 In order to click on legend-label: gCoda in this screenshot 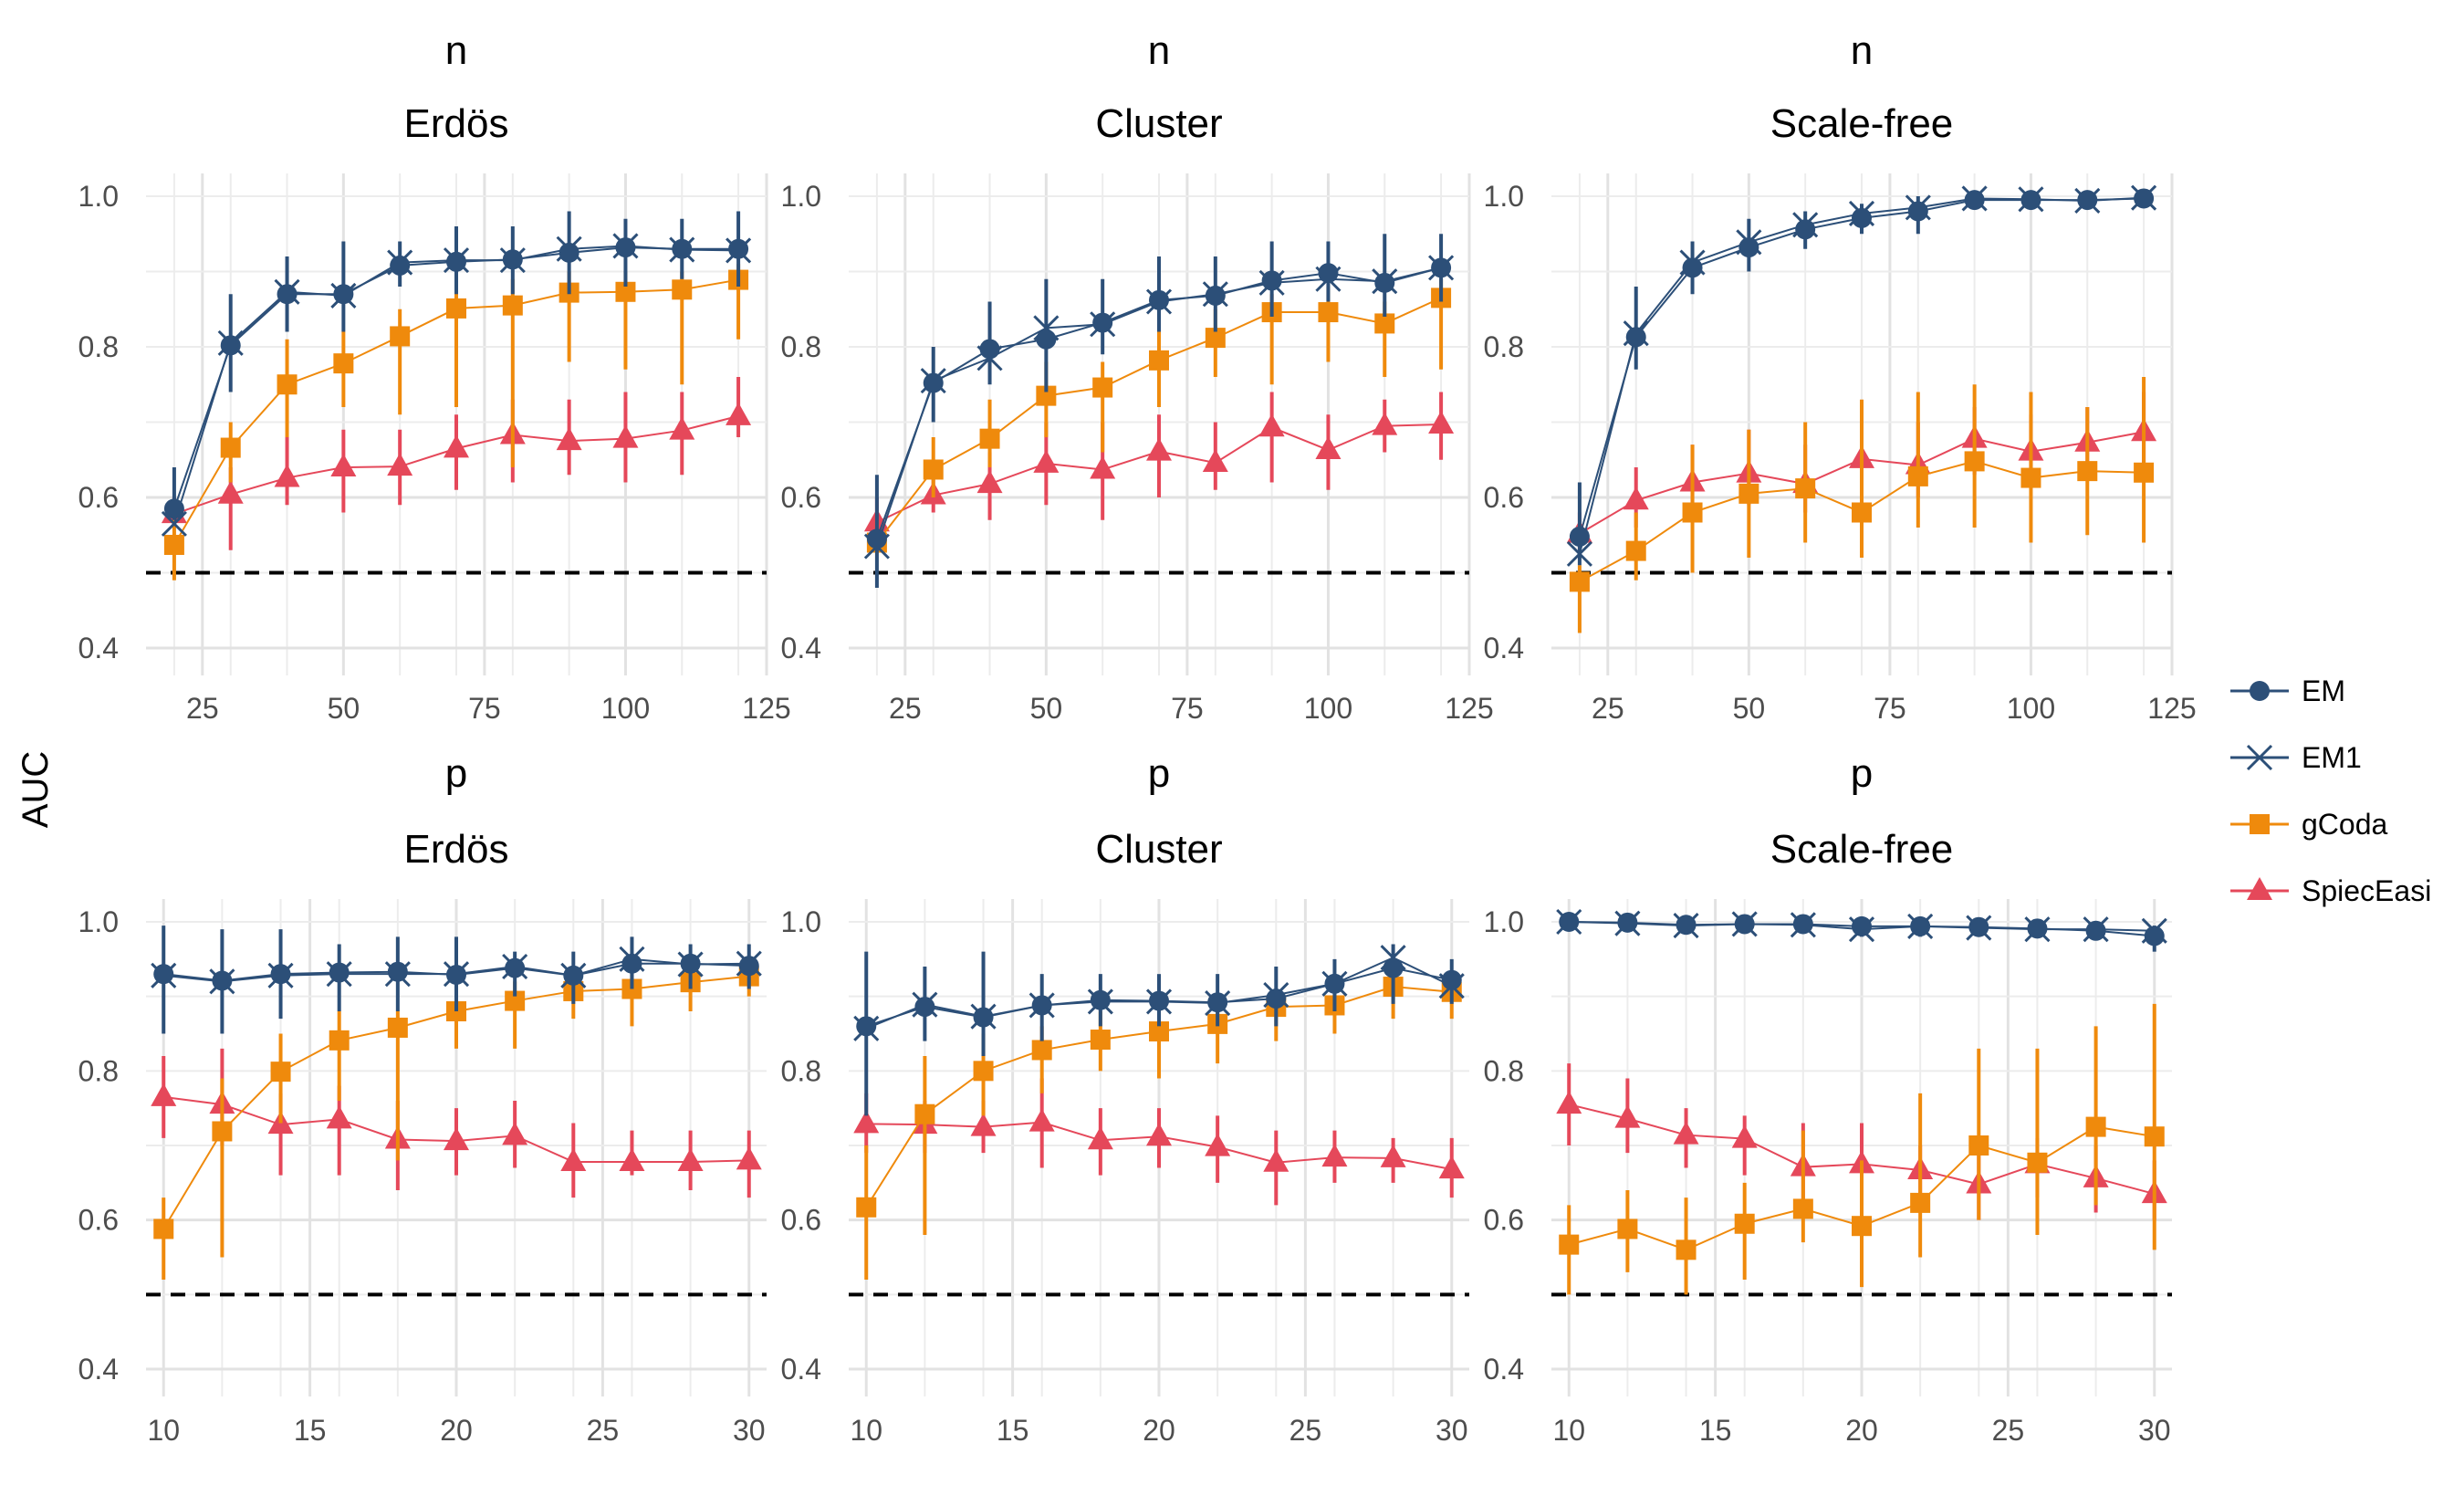, I will do `click(2345, 824)`.